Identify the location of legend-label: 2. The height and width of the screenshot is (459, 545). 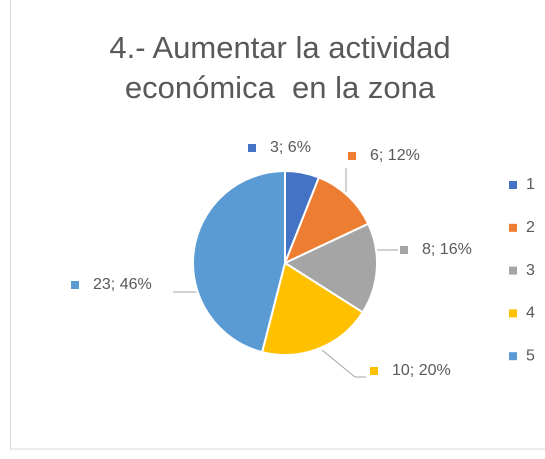
(530, 227).